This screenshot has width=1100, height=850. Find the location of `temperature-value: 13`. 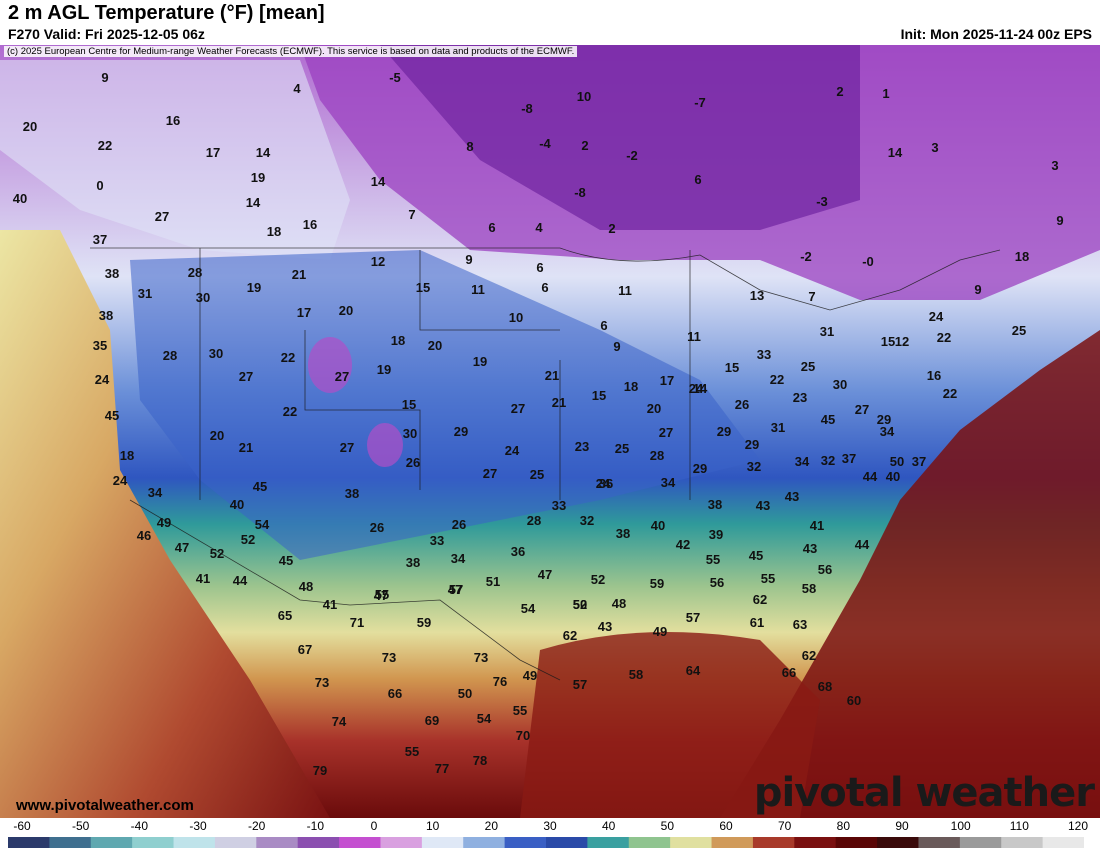

temperature-value: 13 is located at coordinates (757, 295).